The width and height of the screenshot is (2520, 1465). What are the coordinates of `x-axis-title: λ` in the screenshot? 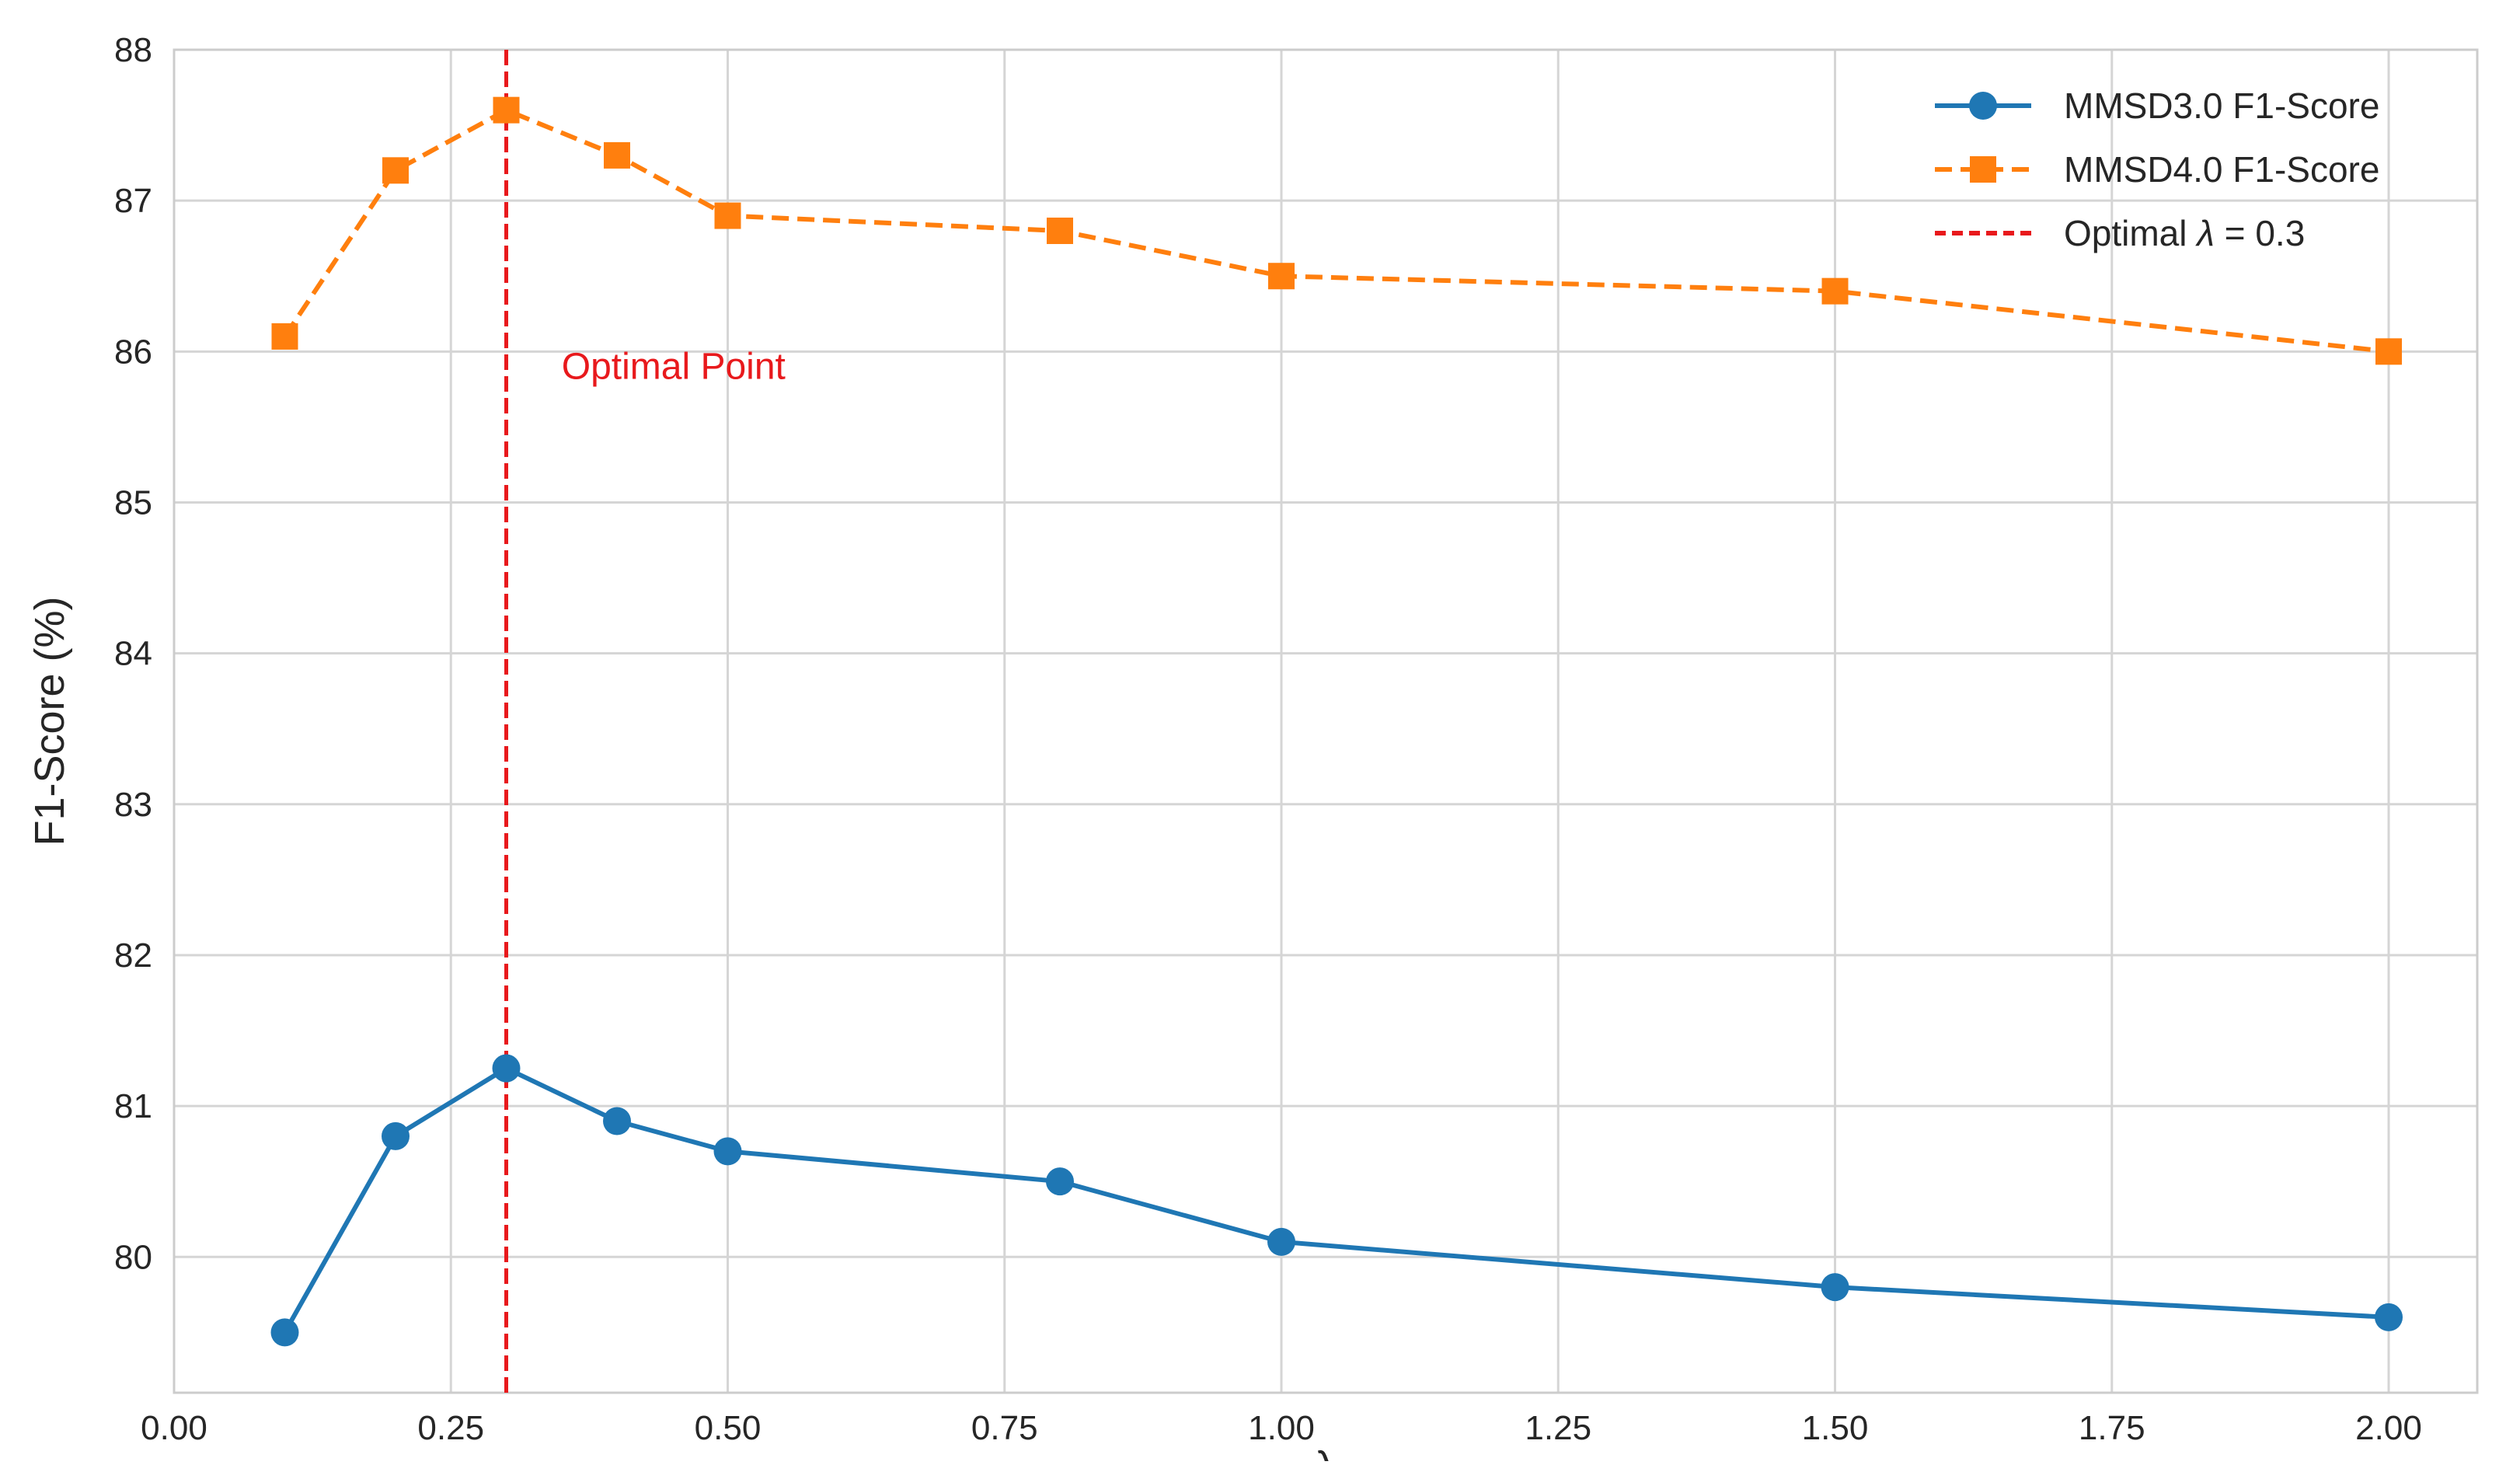 It's located at (1327, 1452).